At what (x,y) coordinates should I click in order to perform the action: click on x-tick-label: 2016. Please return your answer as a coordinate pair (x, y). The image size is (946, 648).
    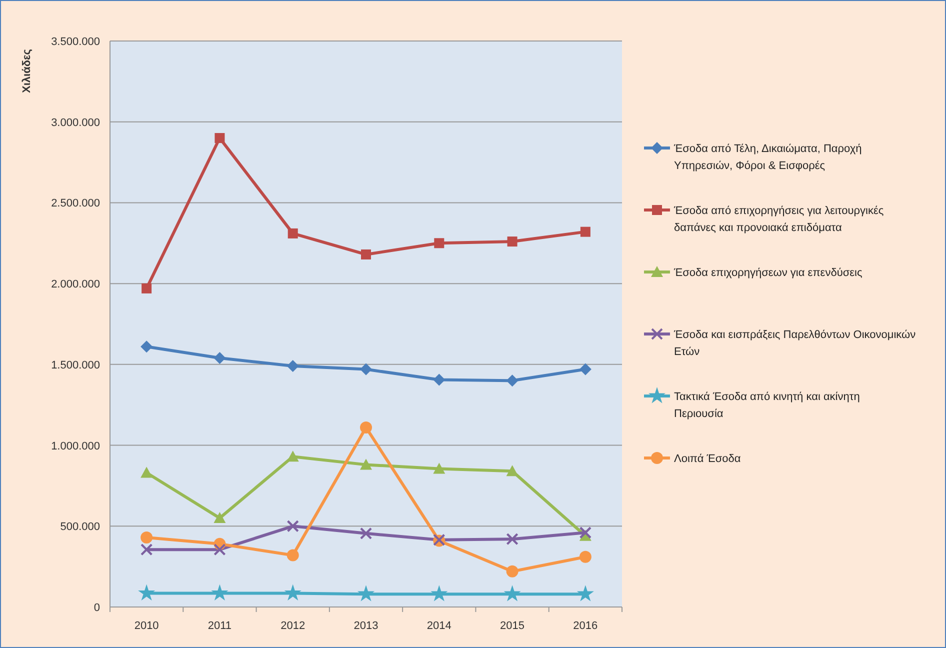
    Looking at the image, I should click on (585, 626).